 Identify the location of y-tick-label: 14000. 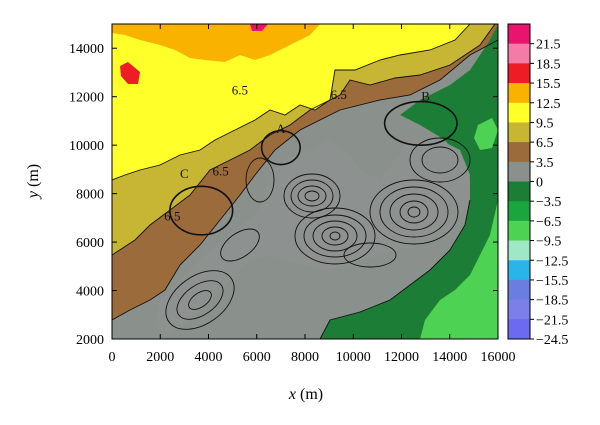
(86, 49).